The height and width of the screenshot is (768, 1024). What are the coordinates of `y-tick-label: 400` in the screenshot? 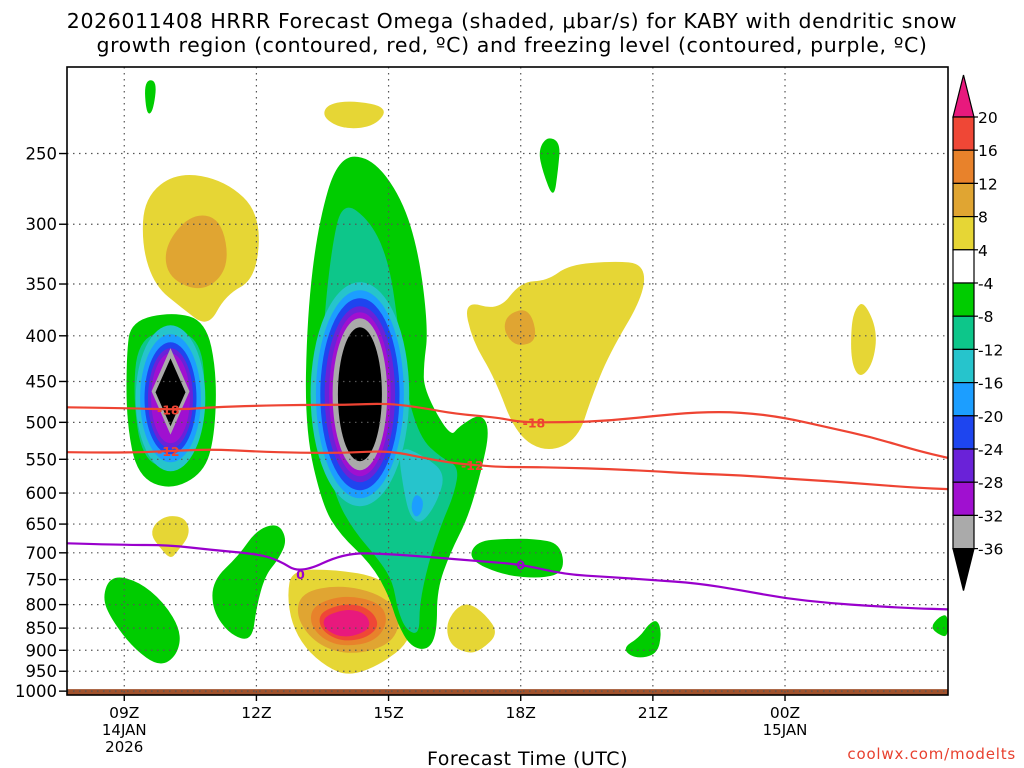 It's located at (42, 336).